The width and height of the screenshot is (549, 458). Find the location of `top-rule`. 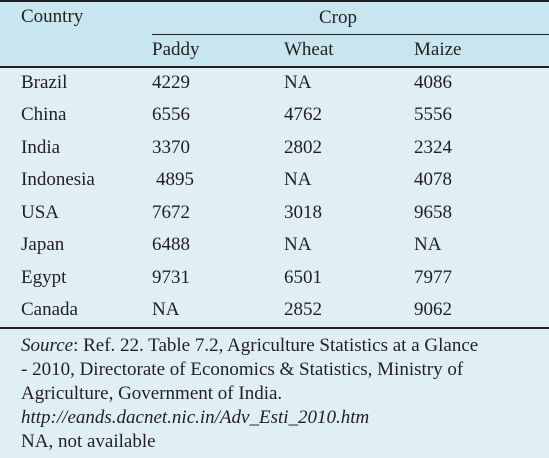

top-rule is located at coordinates (274, 1).